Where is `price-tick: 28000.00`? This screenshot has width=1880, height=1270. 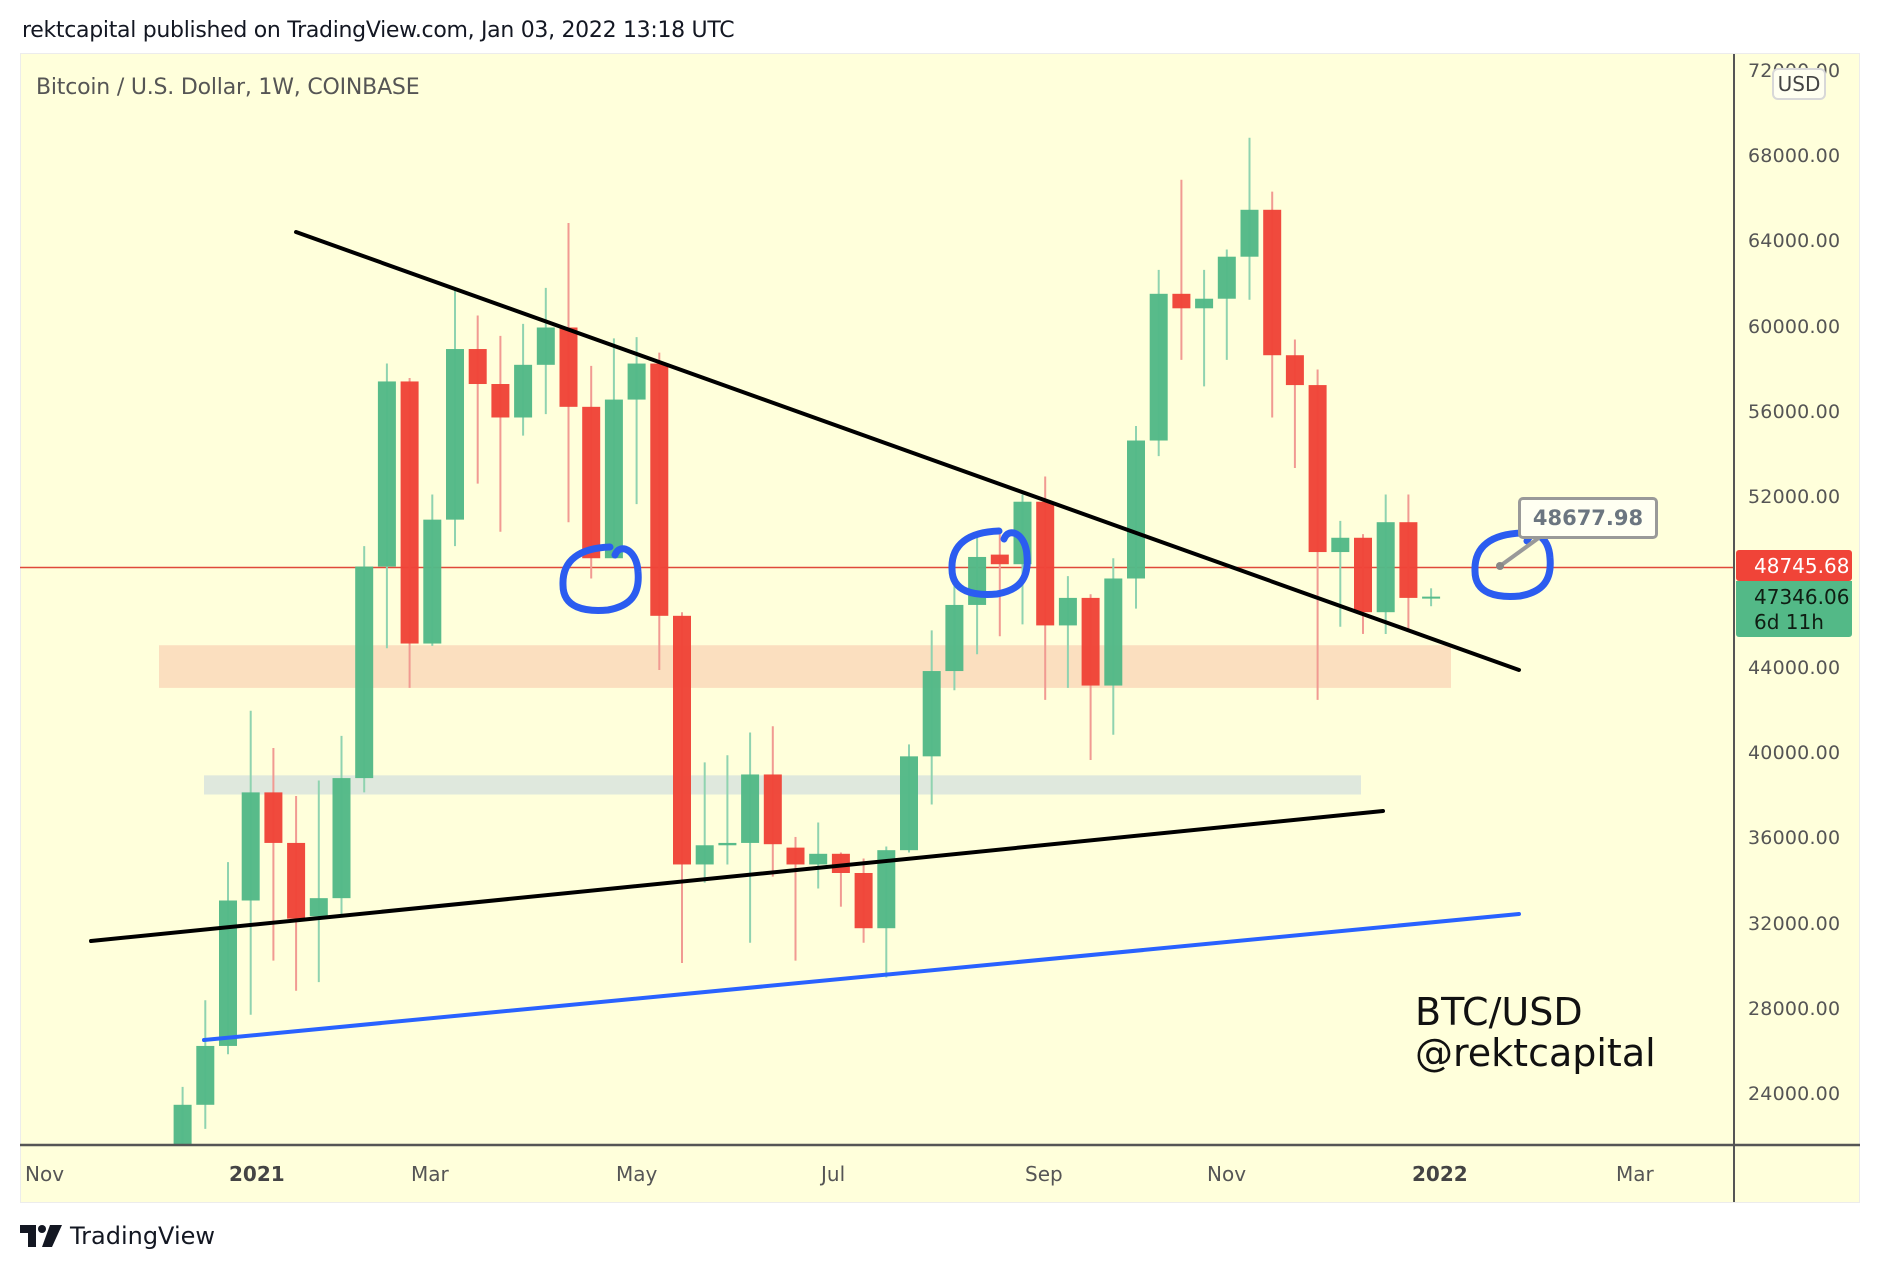
price-tick: 28000.00 is located at coordinates (1794, 1008).